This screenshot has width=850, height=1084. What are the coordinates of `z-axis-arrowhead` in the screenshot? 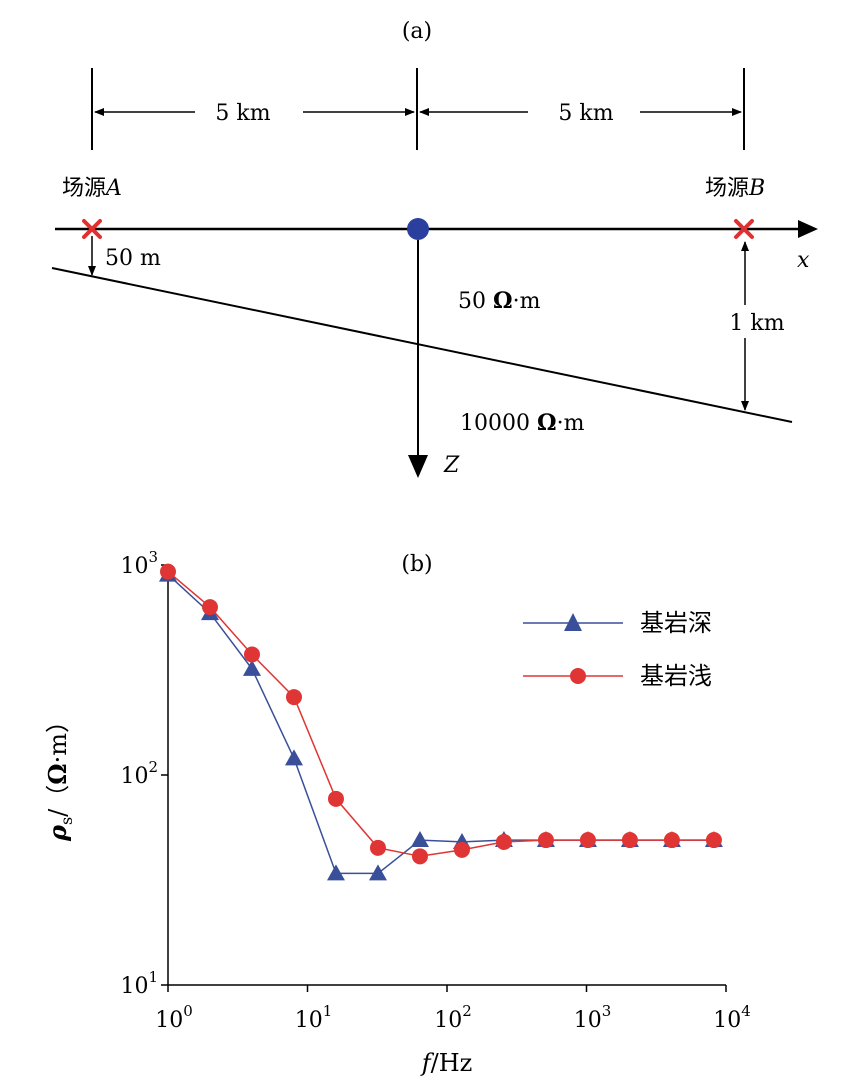 It's located at (418, 466).